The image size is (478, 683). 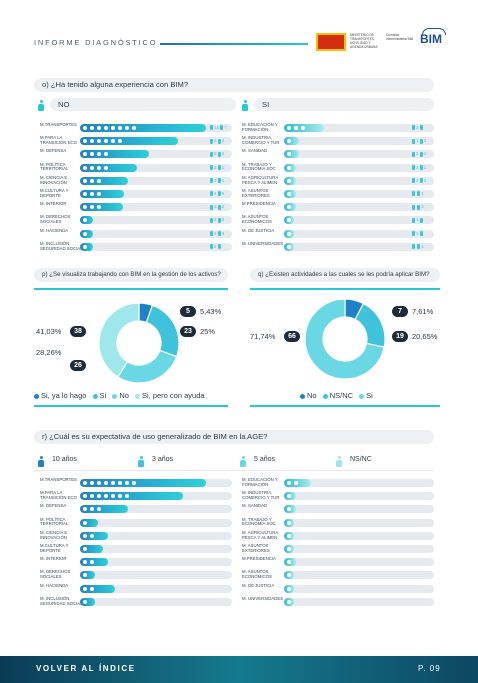 What do you see at coordinates (223, 193) in the screenshot?
I see `bar-count-b: 5` at bounding box center [223, 193].